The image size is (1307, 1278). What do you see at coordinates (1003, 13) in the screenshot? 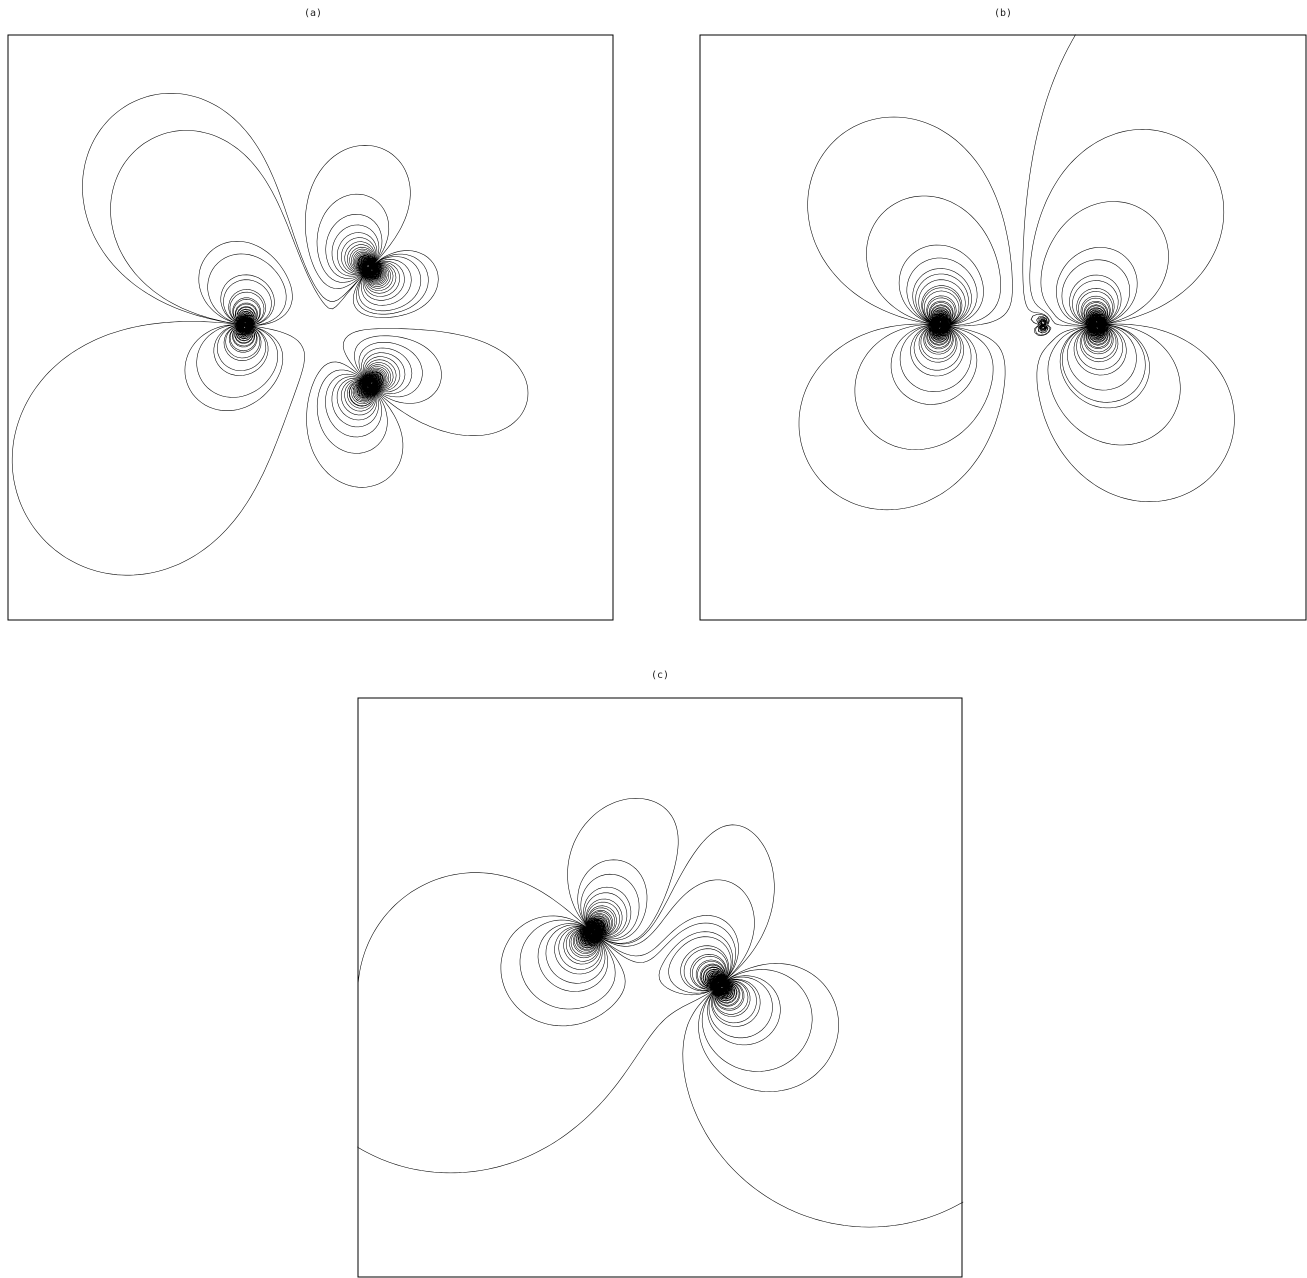
I see `panel-label: (b)` at bounding box center [1003, 13].